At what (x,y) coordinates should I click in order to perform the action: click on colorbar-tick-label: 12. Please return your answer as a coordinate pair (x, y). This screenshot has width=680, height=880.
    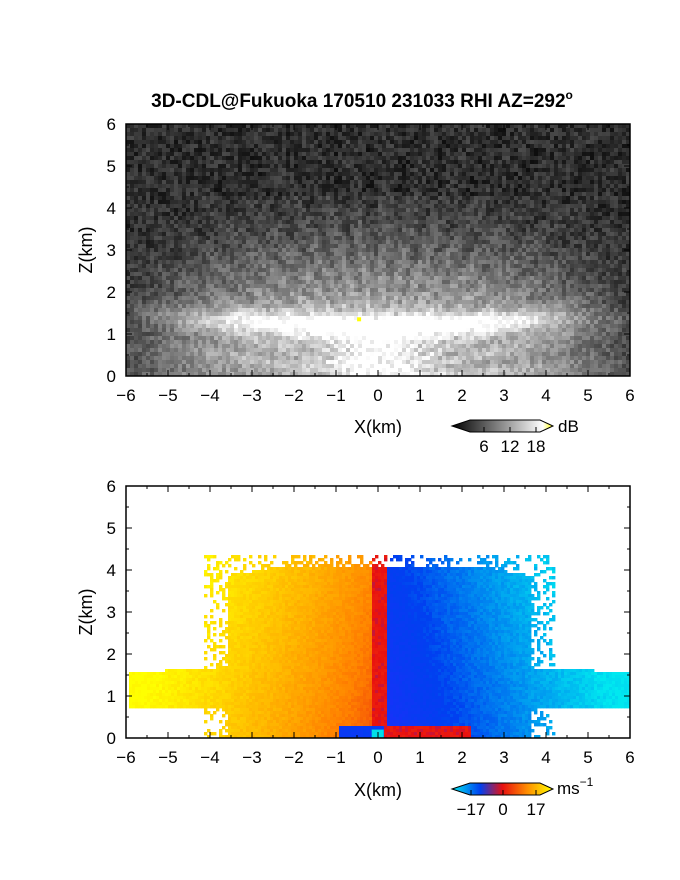
    Looking at the image, I should click on (510, 446).